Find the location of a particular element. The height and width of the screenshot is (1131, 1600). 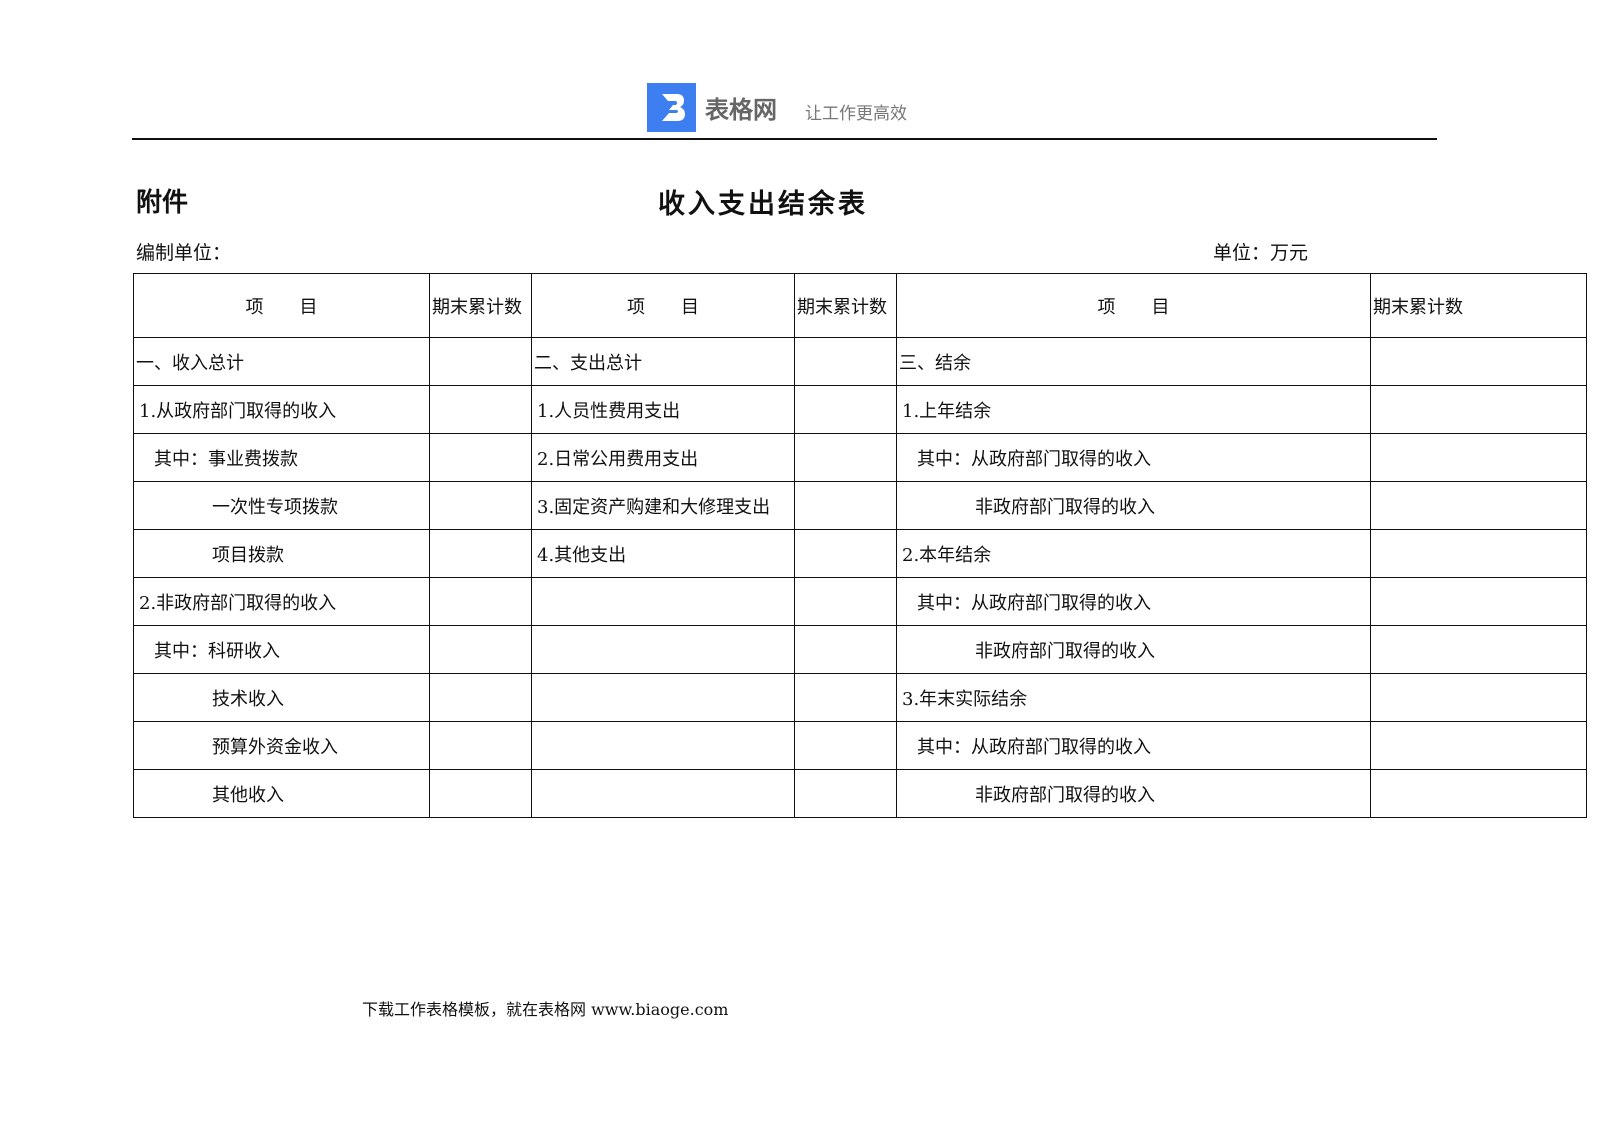

item-cell: 1.人员性费用支出 is located at coordinates (663, 409).